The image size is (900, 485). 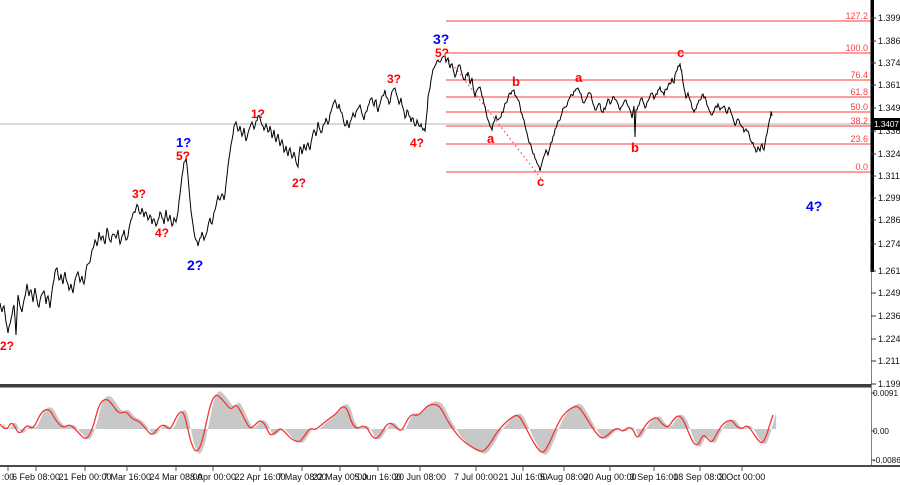 What do you see at coordinates (491, 138) in the screenshot?
I see `wave-label-a-12: a` at bounding box center [491, 138].